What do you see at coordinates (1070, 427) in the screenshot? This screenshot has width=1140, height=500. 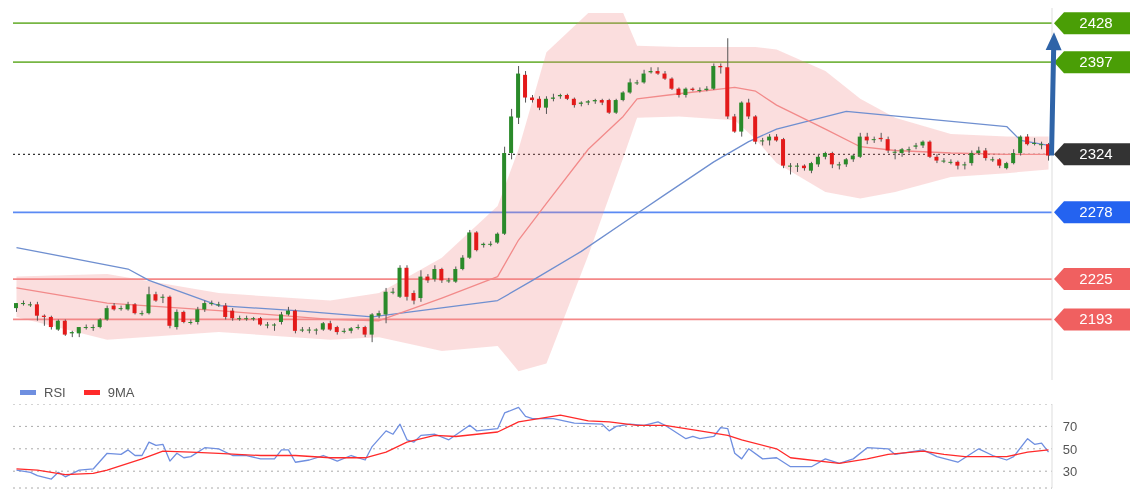 I see `y-tick-label: 70` at bounding box center [1070, 427].